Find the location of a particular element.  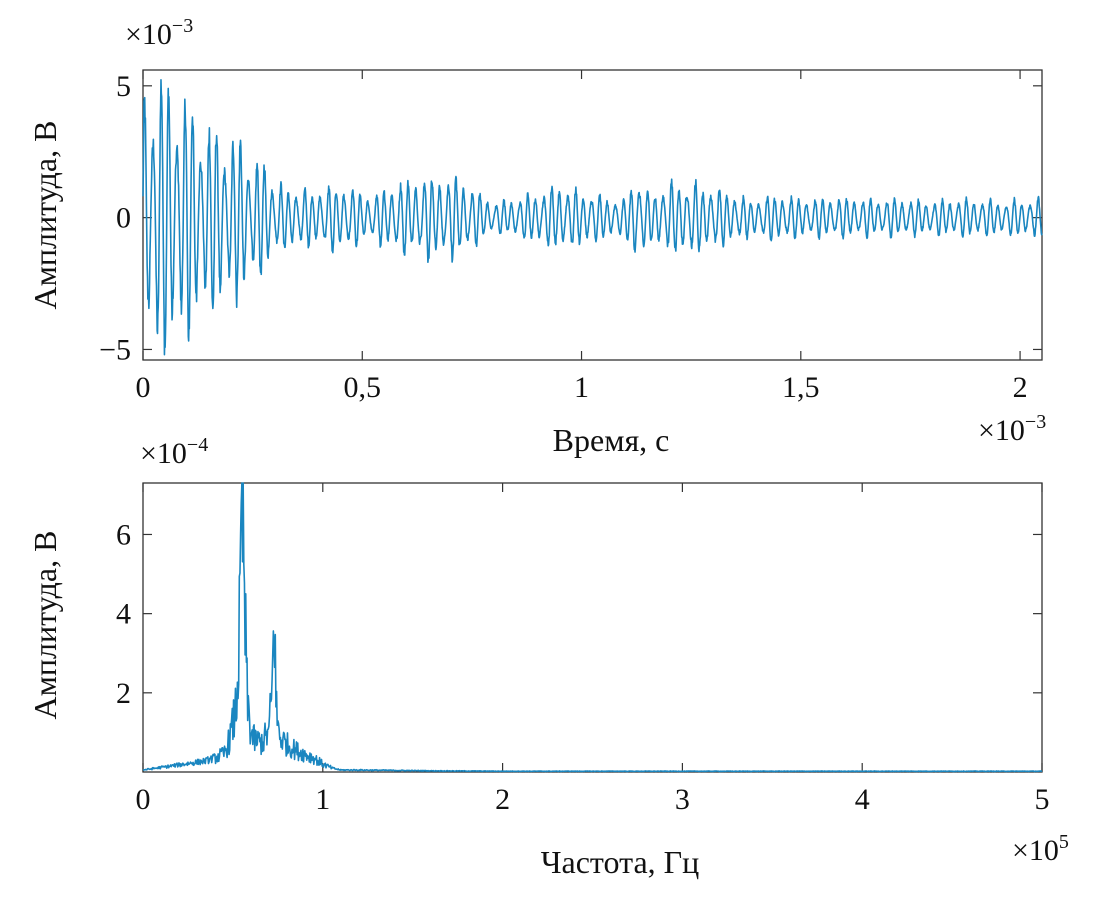

spectrum-x-axis-label: Частота, Гц is located at coordinates (620, 862).